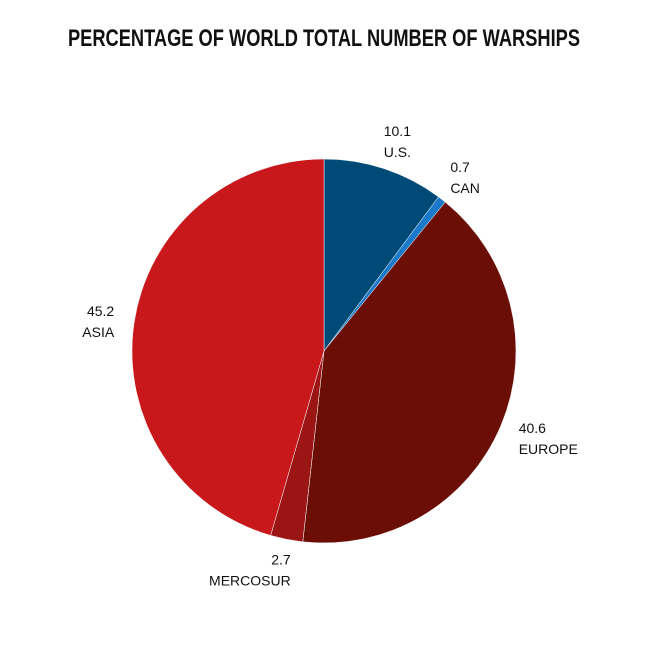  Describe the element at coordinates (548, 449) in the screenshot. I see `category-label: EUROPE` at that location.